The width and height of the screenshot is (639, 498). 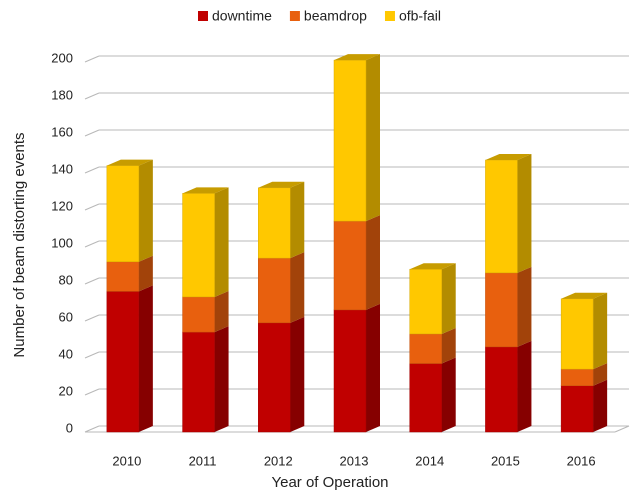 I want to click on y-tick-label: 180, so click(x=62, y=94).